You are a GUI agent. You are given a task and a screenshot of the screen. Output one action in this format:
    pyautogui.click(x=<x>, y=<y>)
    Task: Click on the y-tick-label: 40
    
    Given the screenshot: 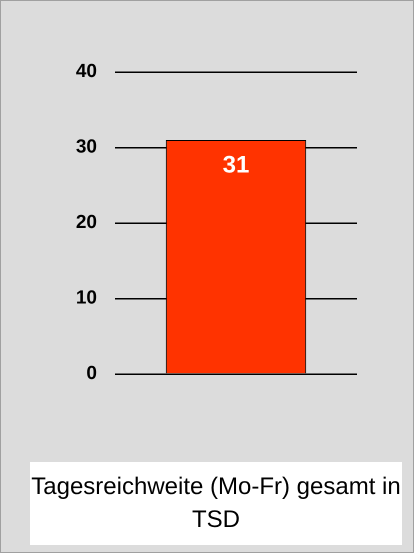 What is the action you would take?
    pyautogui.click(x=86, y=71)
    